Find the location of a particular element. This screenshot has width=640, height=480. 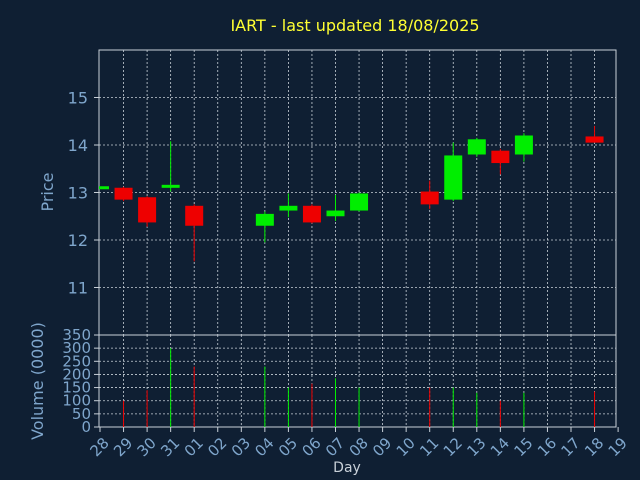

x-tick-label: 01 is located at coordinates (194, 447).